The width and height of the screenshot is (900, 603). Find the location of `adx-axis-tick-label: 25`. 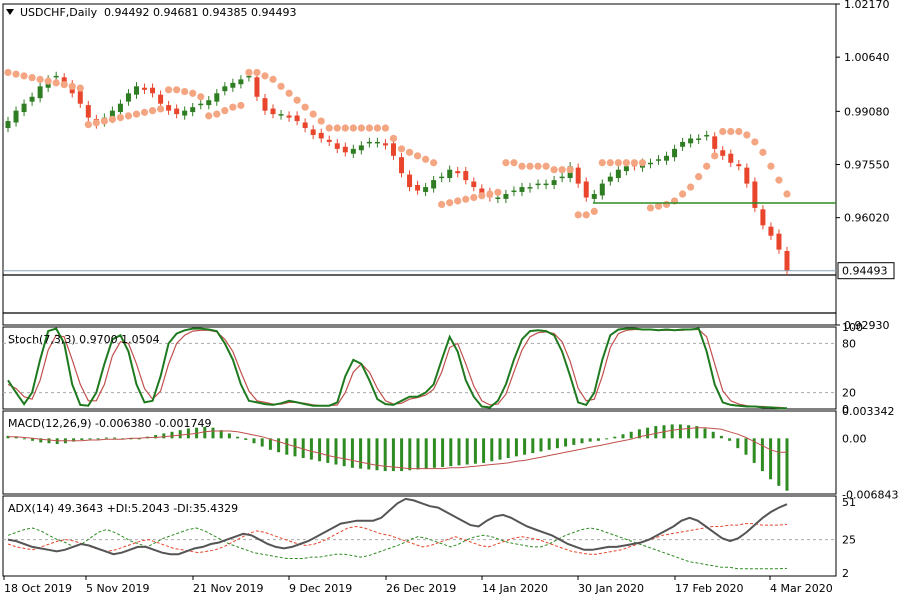

adx-axis-tick-label: 25 is located at coordinates (849, 540).